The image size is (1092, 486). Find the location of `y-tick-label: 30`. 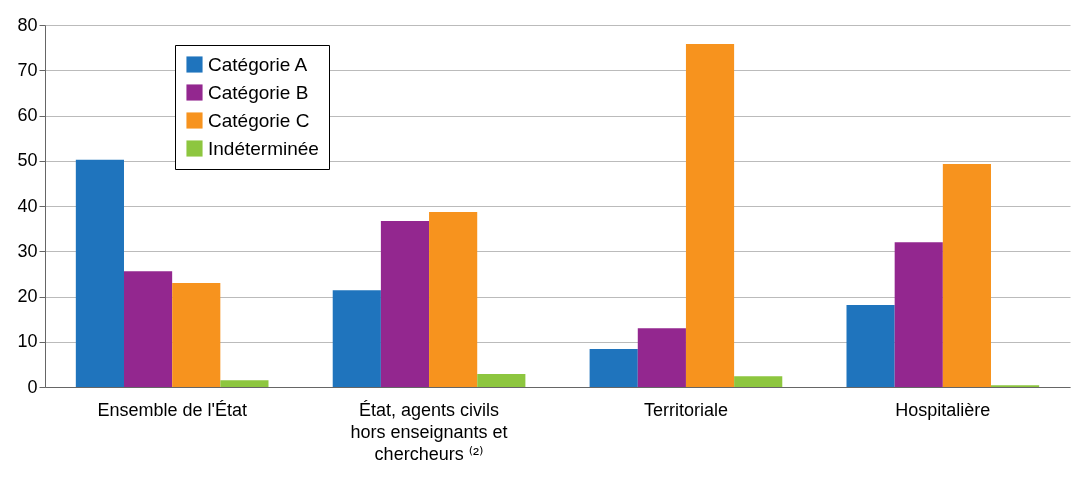

y-tick-label: 30 is located at coordinates (27, 250).